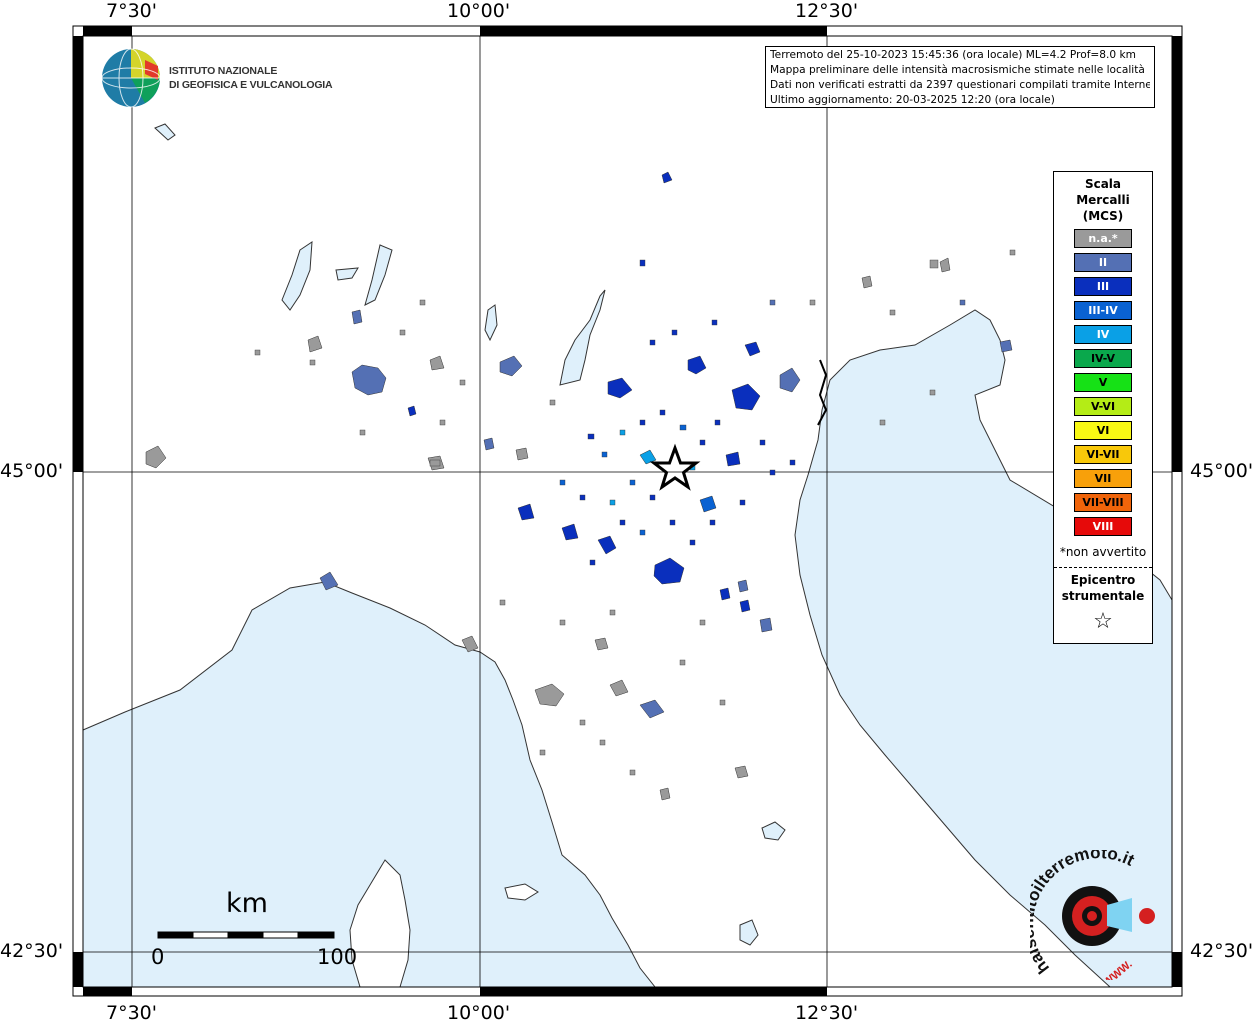  What do you see at coordinates (315, 344) in the screenshot?
I see `locality-novara` at bounding box center [315, 344].